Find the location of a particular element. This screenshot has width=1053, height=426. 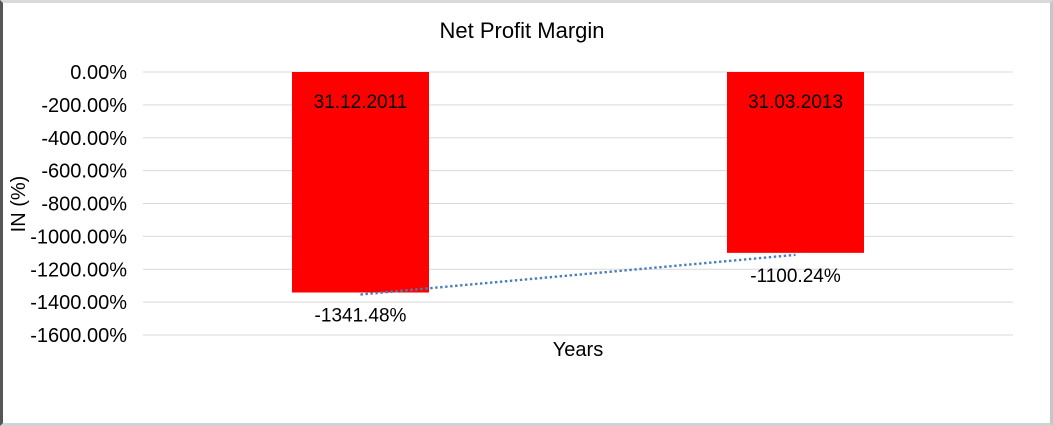

bar-category-label: 31.03.2013 is located at coordinates (795, 102).